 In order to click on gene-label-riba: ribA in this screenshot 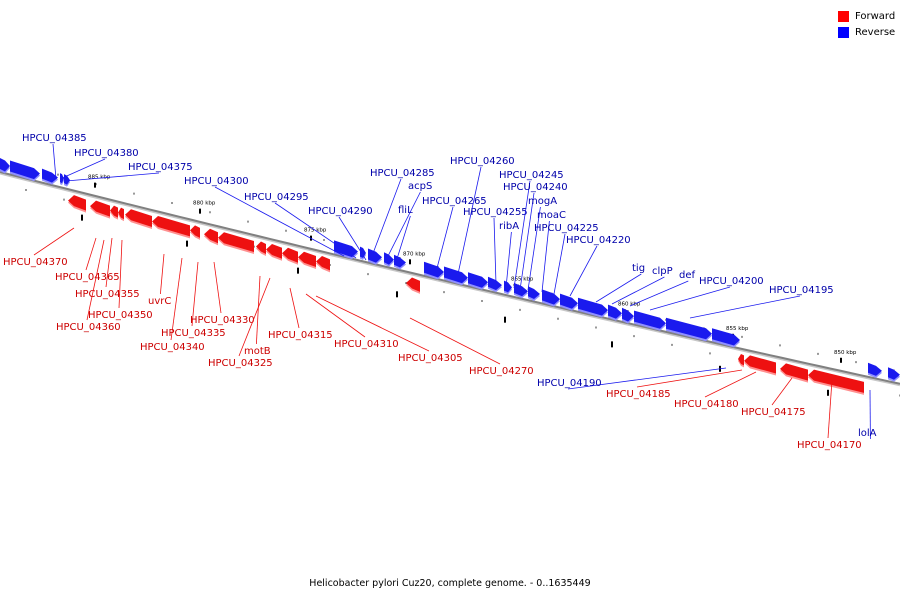, I will do `click(509, 226)`.